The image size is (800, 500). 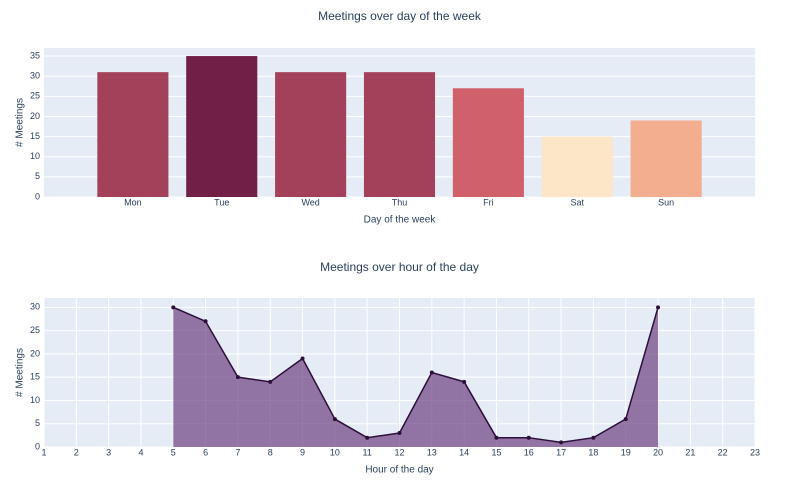 What do you see at coordinates (723, 452) in the screenshot?
I see `x-tick-label: 22` at bounding box center [723, 452].